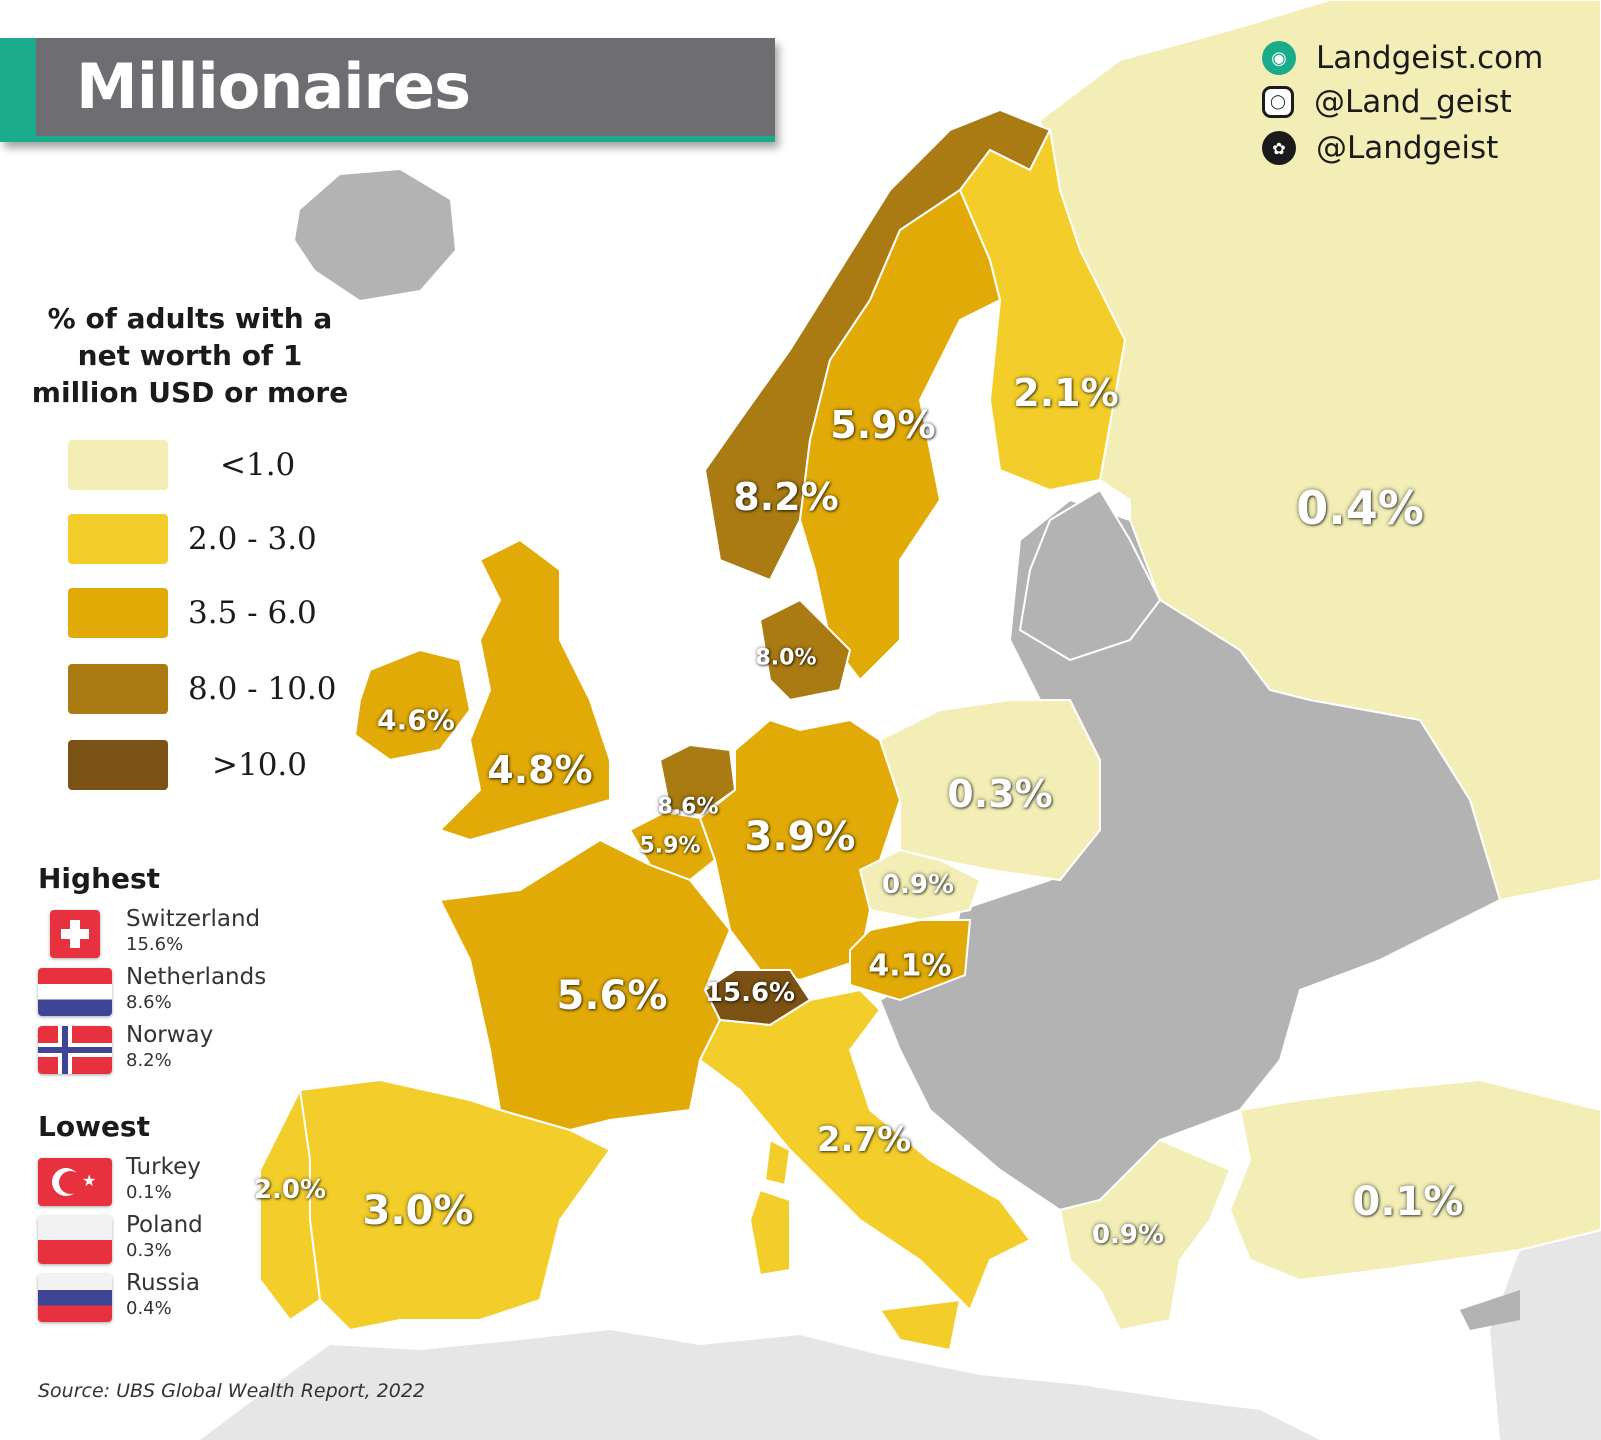 The height and width of the screenshot is (1440, 1601). I want to click on poland-region, so click(989, 790).